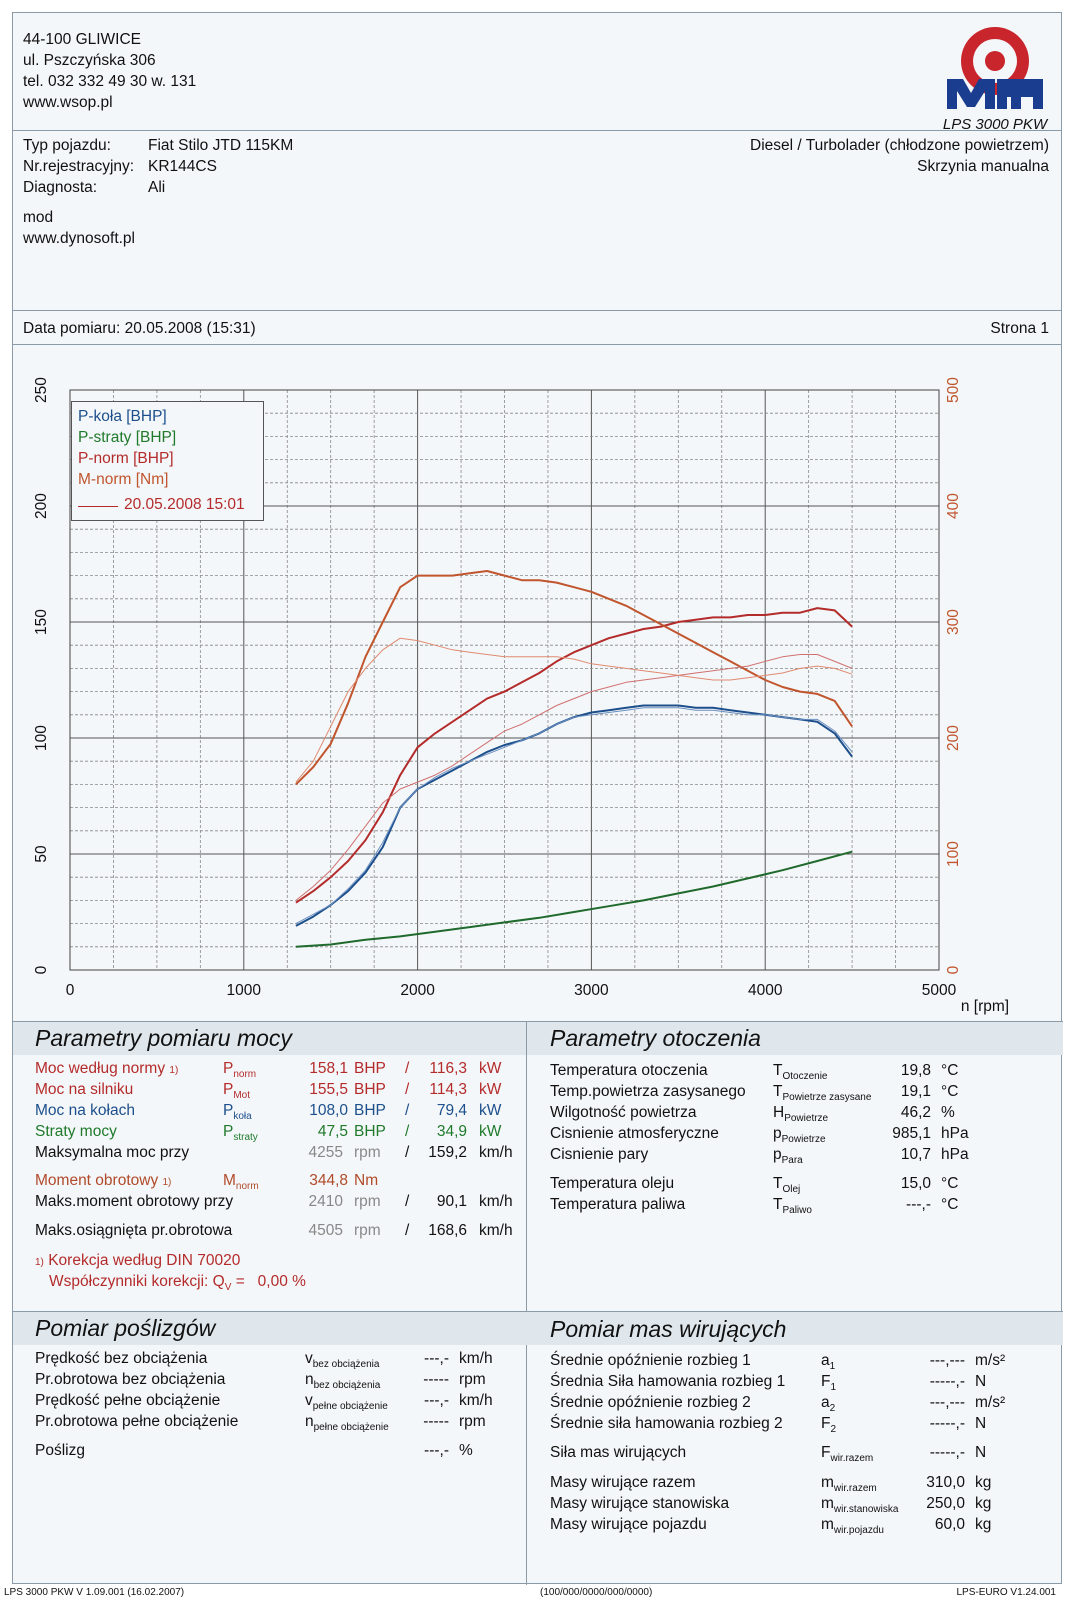 This screenshot has height=1601, width=1066. What do you see at coordinates (640, 1503) in the screenshot?
I see `mass-row-label: Masy wirujące stanowiska` at bounding box center [640, 1503].